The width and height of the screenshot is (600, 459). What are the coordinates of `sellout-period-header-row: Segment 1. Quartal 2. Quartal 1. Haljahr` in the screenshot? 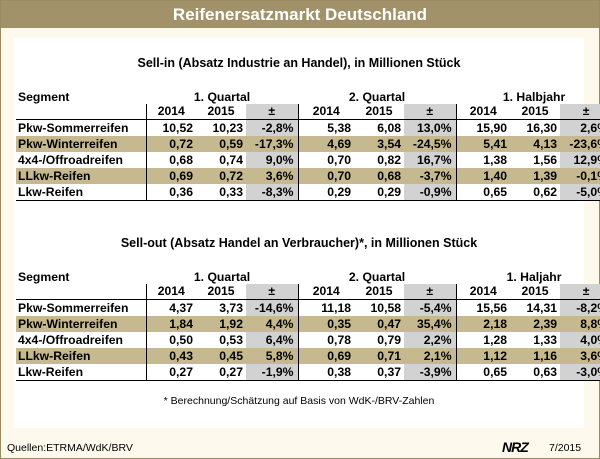 It's located at (308, 285).